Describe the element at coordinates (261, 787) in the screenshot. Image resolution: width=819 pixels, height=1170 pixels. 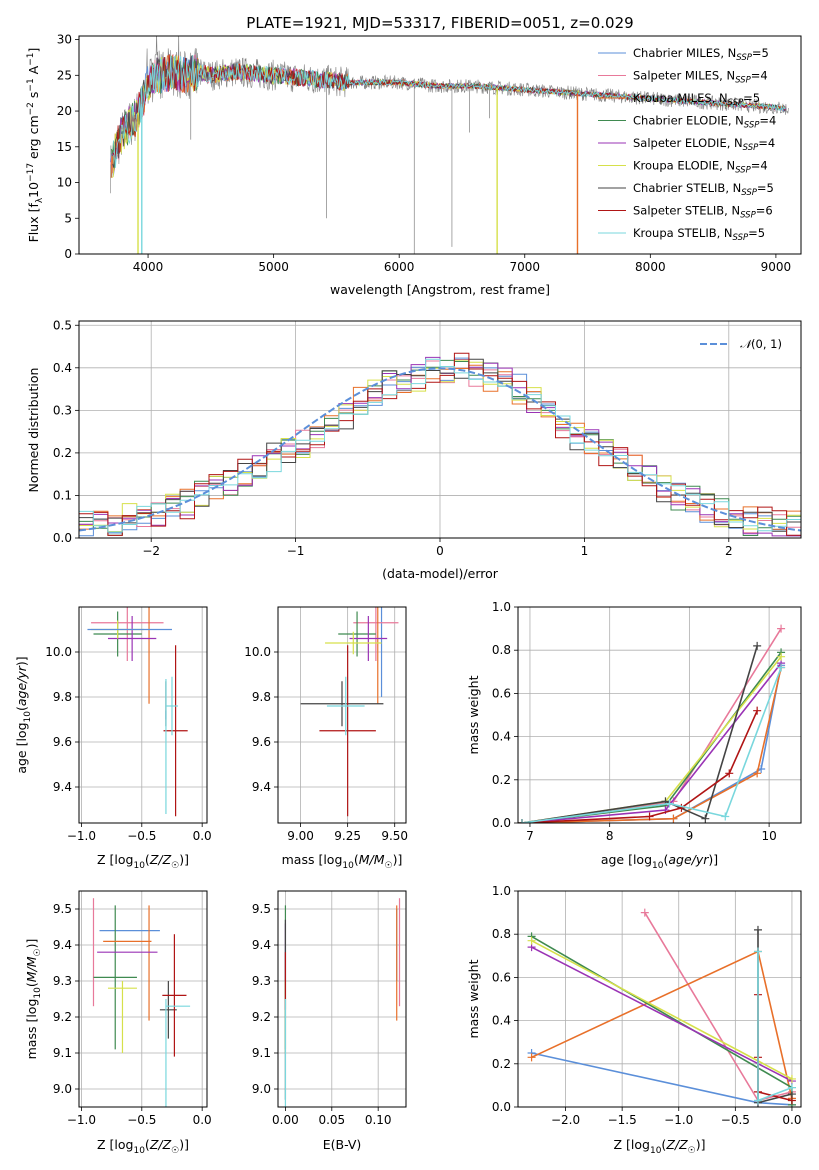
I see `y-tick-label: 9.4` at that location.